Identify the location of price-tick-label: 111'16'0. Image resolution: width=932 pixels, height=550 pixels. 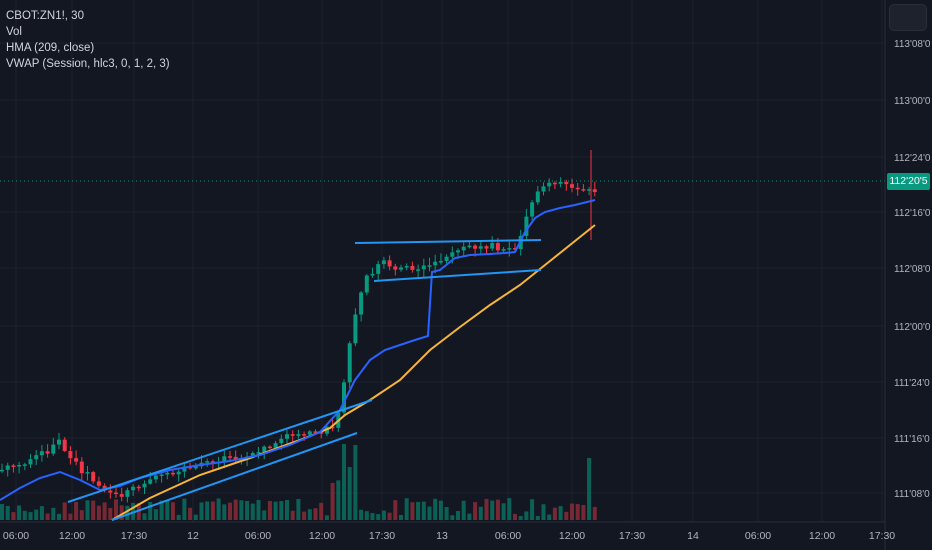
(912, 439).